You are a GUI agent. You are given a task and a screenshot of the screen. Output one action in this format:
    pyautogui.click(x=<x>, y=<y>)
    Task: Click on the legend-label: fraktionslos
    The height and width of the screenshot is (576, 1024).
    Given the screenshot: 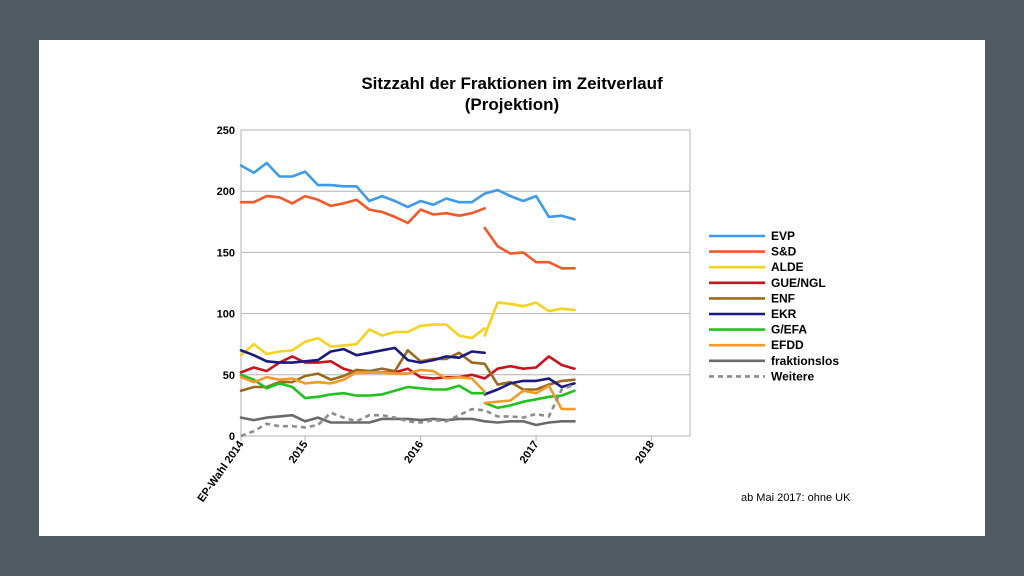 What is the action you would take?
    pyautogui.click(x=805, y=361)
    